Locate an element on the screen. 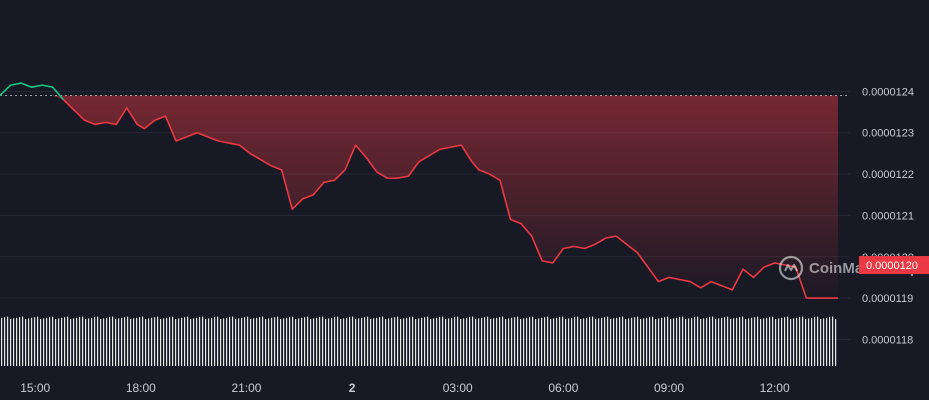 This screenshot has height=400, width=929. x-tick-label: 03:00 is located at coordinates (458, 388).